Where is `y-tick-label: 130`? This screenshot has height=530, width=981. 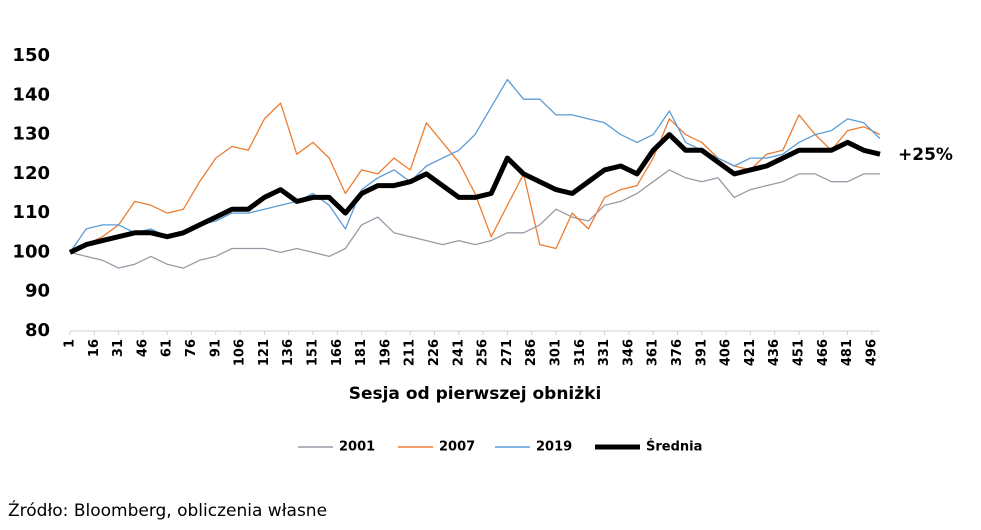
y-tick-label: 130 is located at coordinates (31, 134).